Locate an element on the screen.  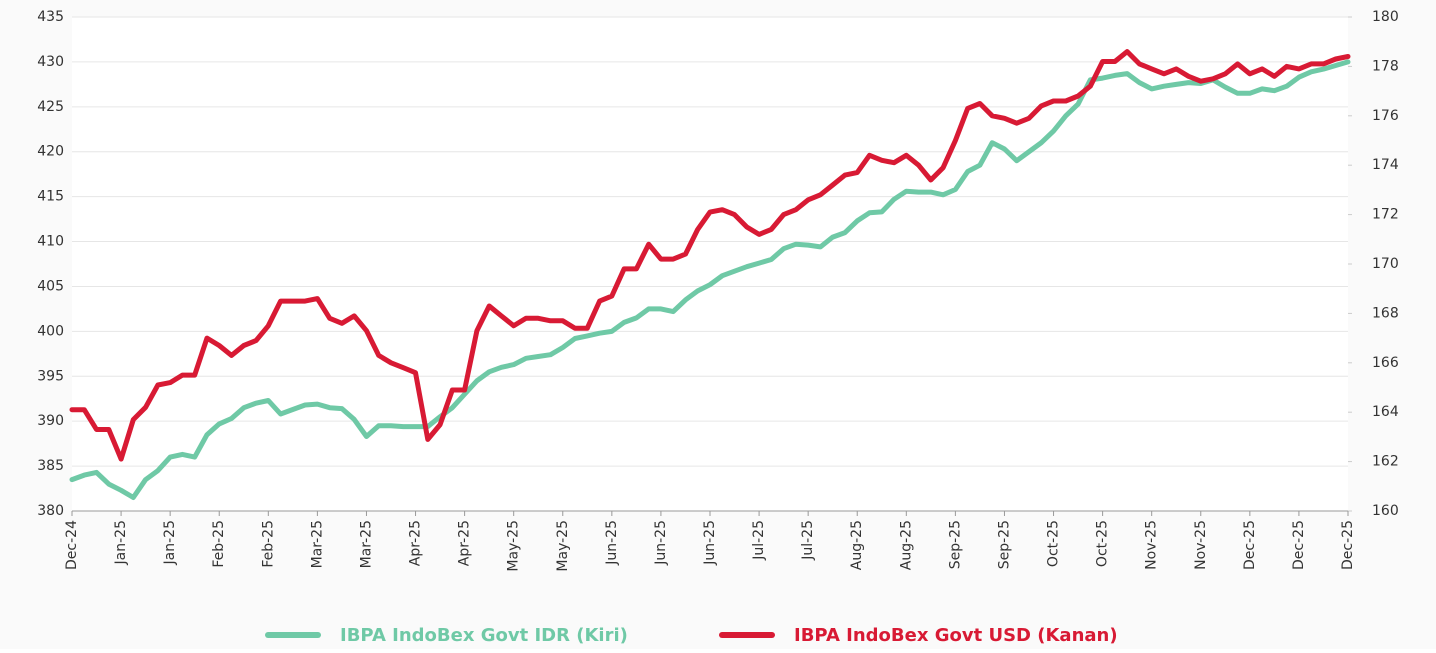
y2-tick-label: 170 is located at coordinates (1385, 264).